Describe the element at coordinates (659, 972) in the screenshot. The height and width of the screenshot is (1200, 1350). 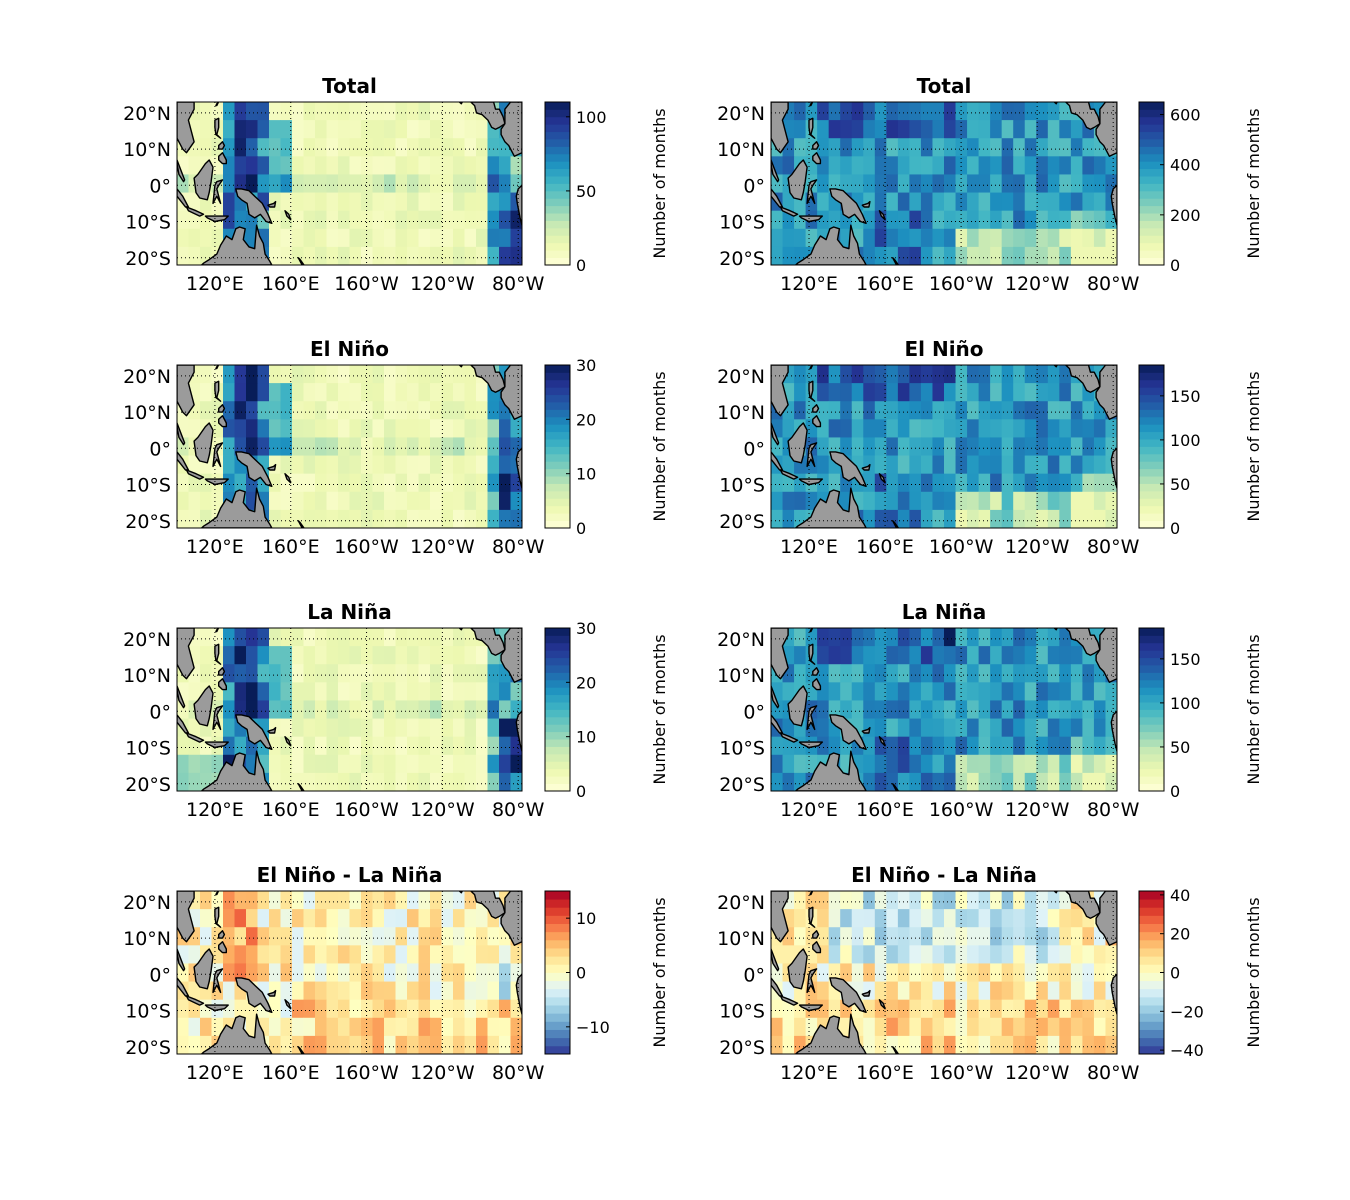
I see `colorbar-label: Number of months` at that location.